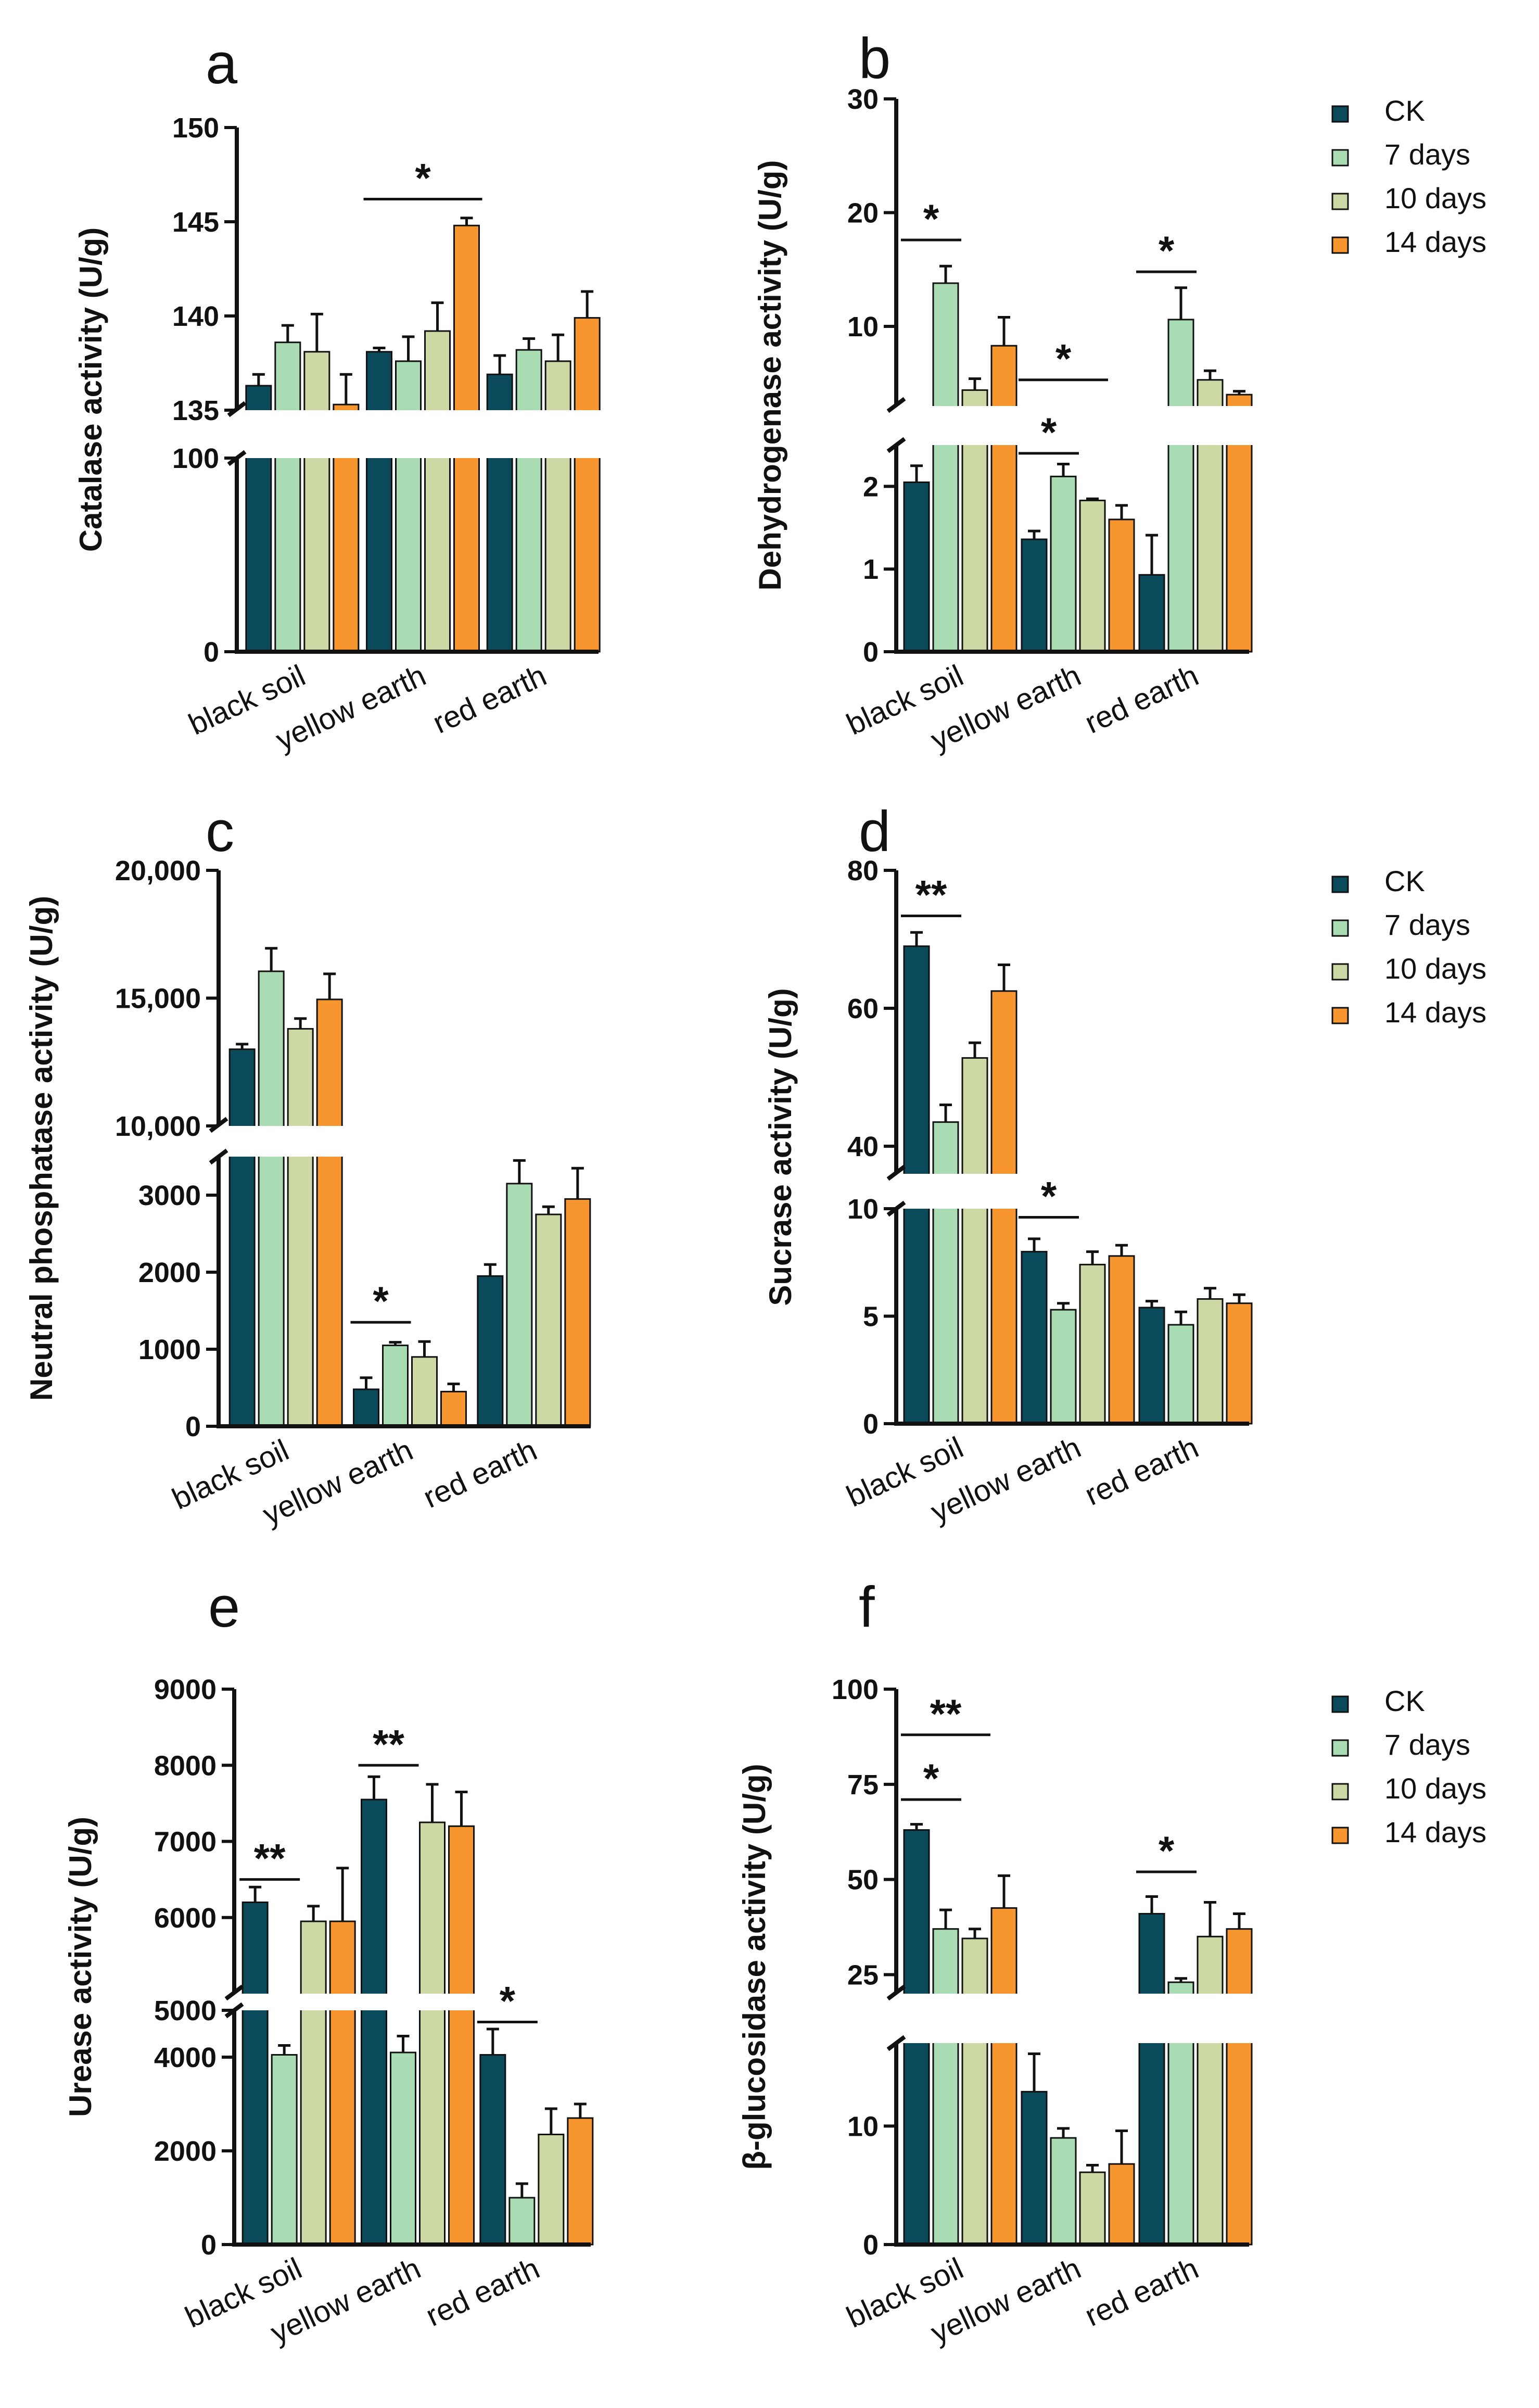 The height and width of the screenshot is (2408, 1539). What do you see at coordinates (863, 213) in the screenshot?
I see `y-tick-label: 20` at bounding box center [863, 213].